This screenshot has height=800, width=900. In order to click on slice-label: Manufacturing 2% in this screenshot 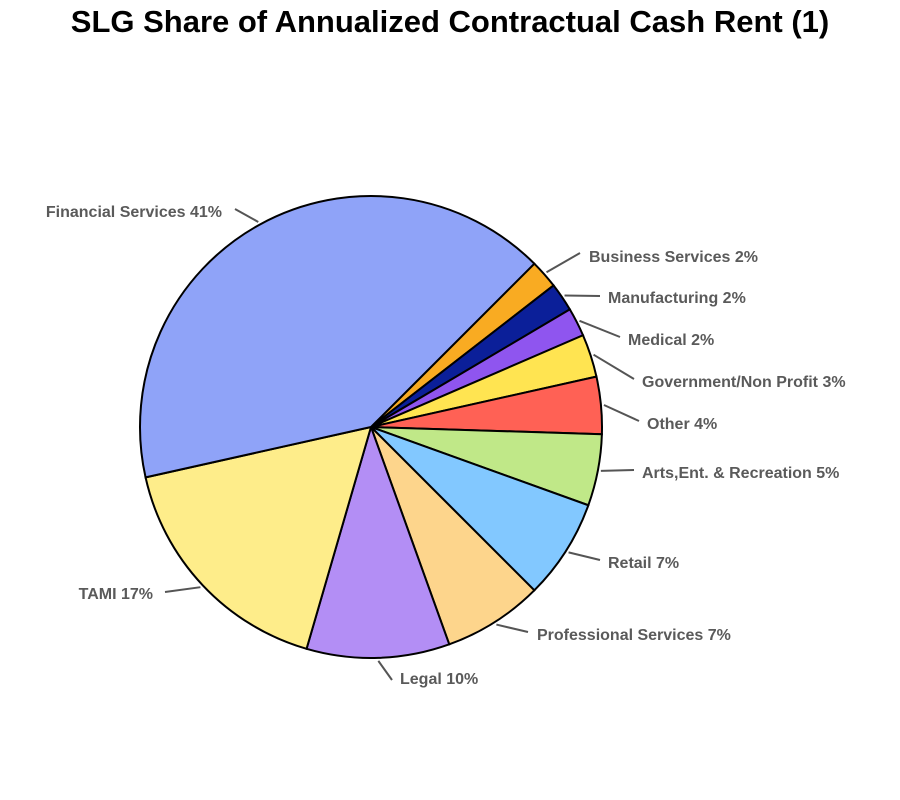, I will do `click(677, 298)`.